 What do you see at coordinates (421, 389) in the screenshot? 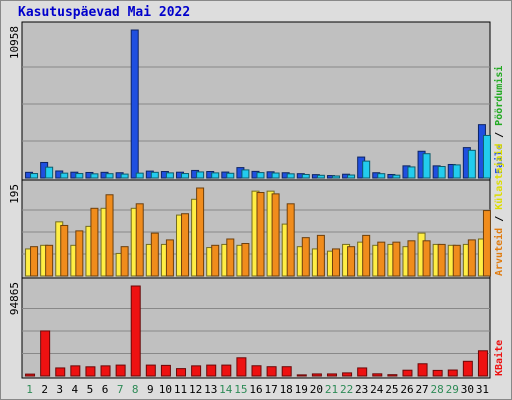
I see `x-tick-label: 27` at bounding box center [421, 389].